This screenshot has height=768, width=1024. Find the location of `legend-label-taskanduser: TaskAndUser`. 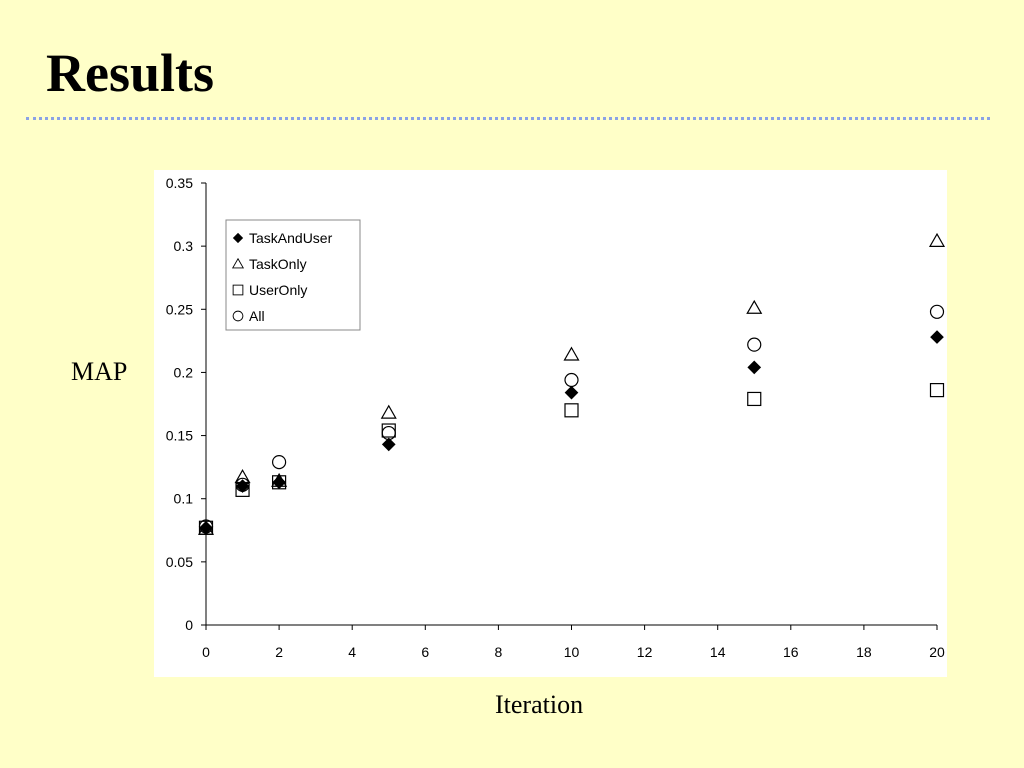

legend-label-taskanduser: TaskAndUser is located at coordinates (291, 238).